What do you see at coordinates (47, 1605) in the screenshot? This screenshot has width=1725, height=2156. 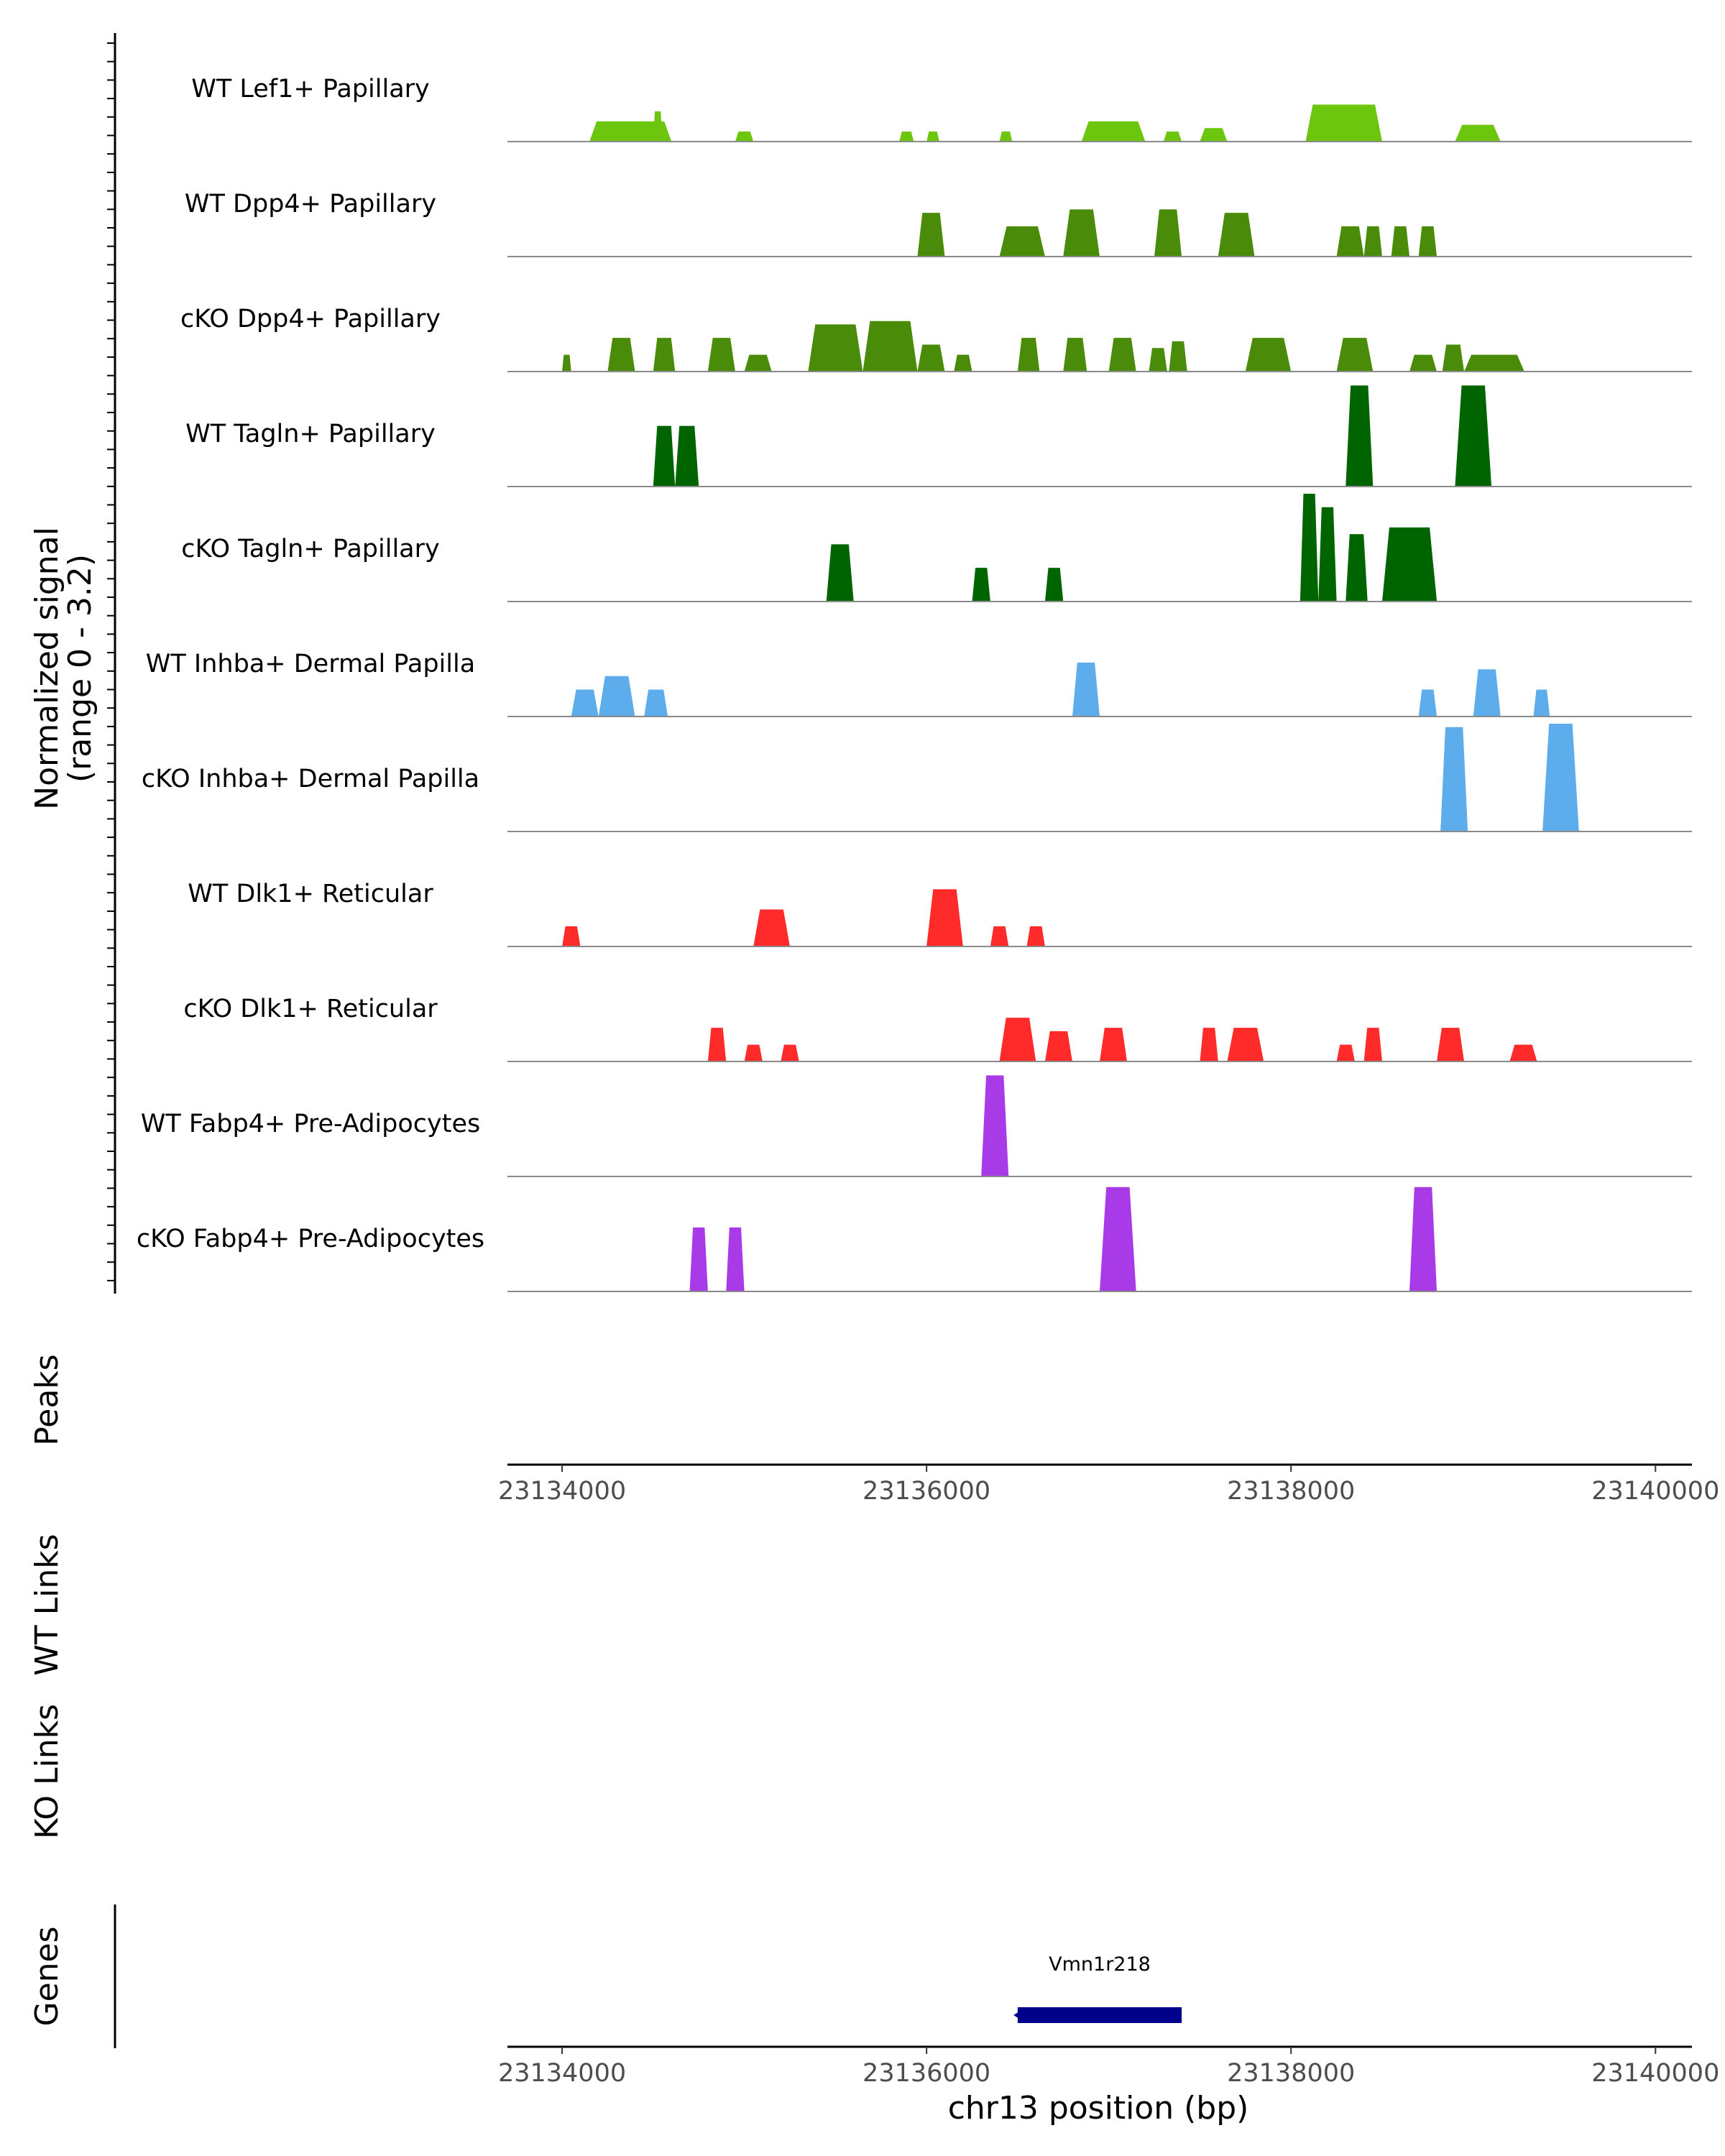 I see `wt-links-panel-label: WT Links` at bounding box center [47, 1605].